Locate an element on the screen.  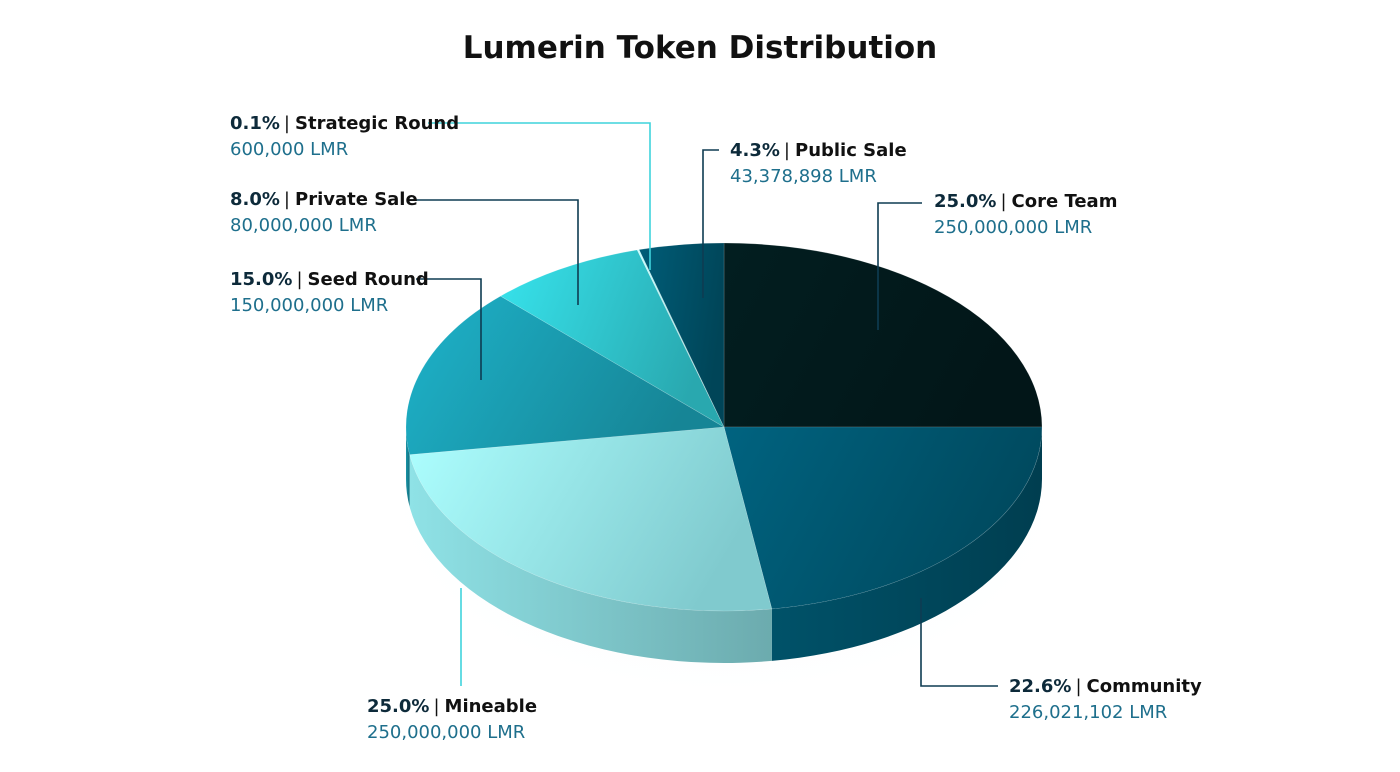
slice-side-community is located at coordinates (906, 544).